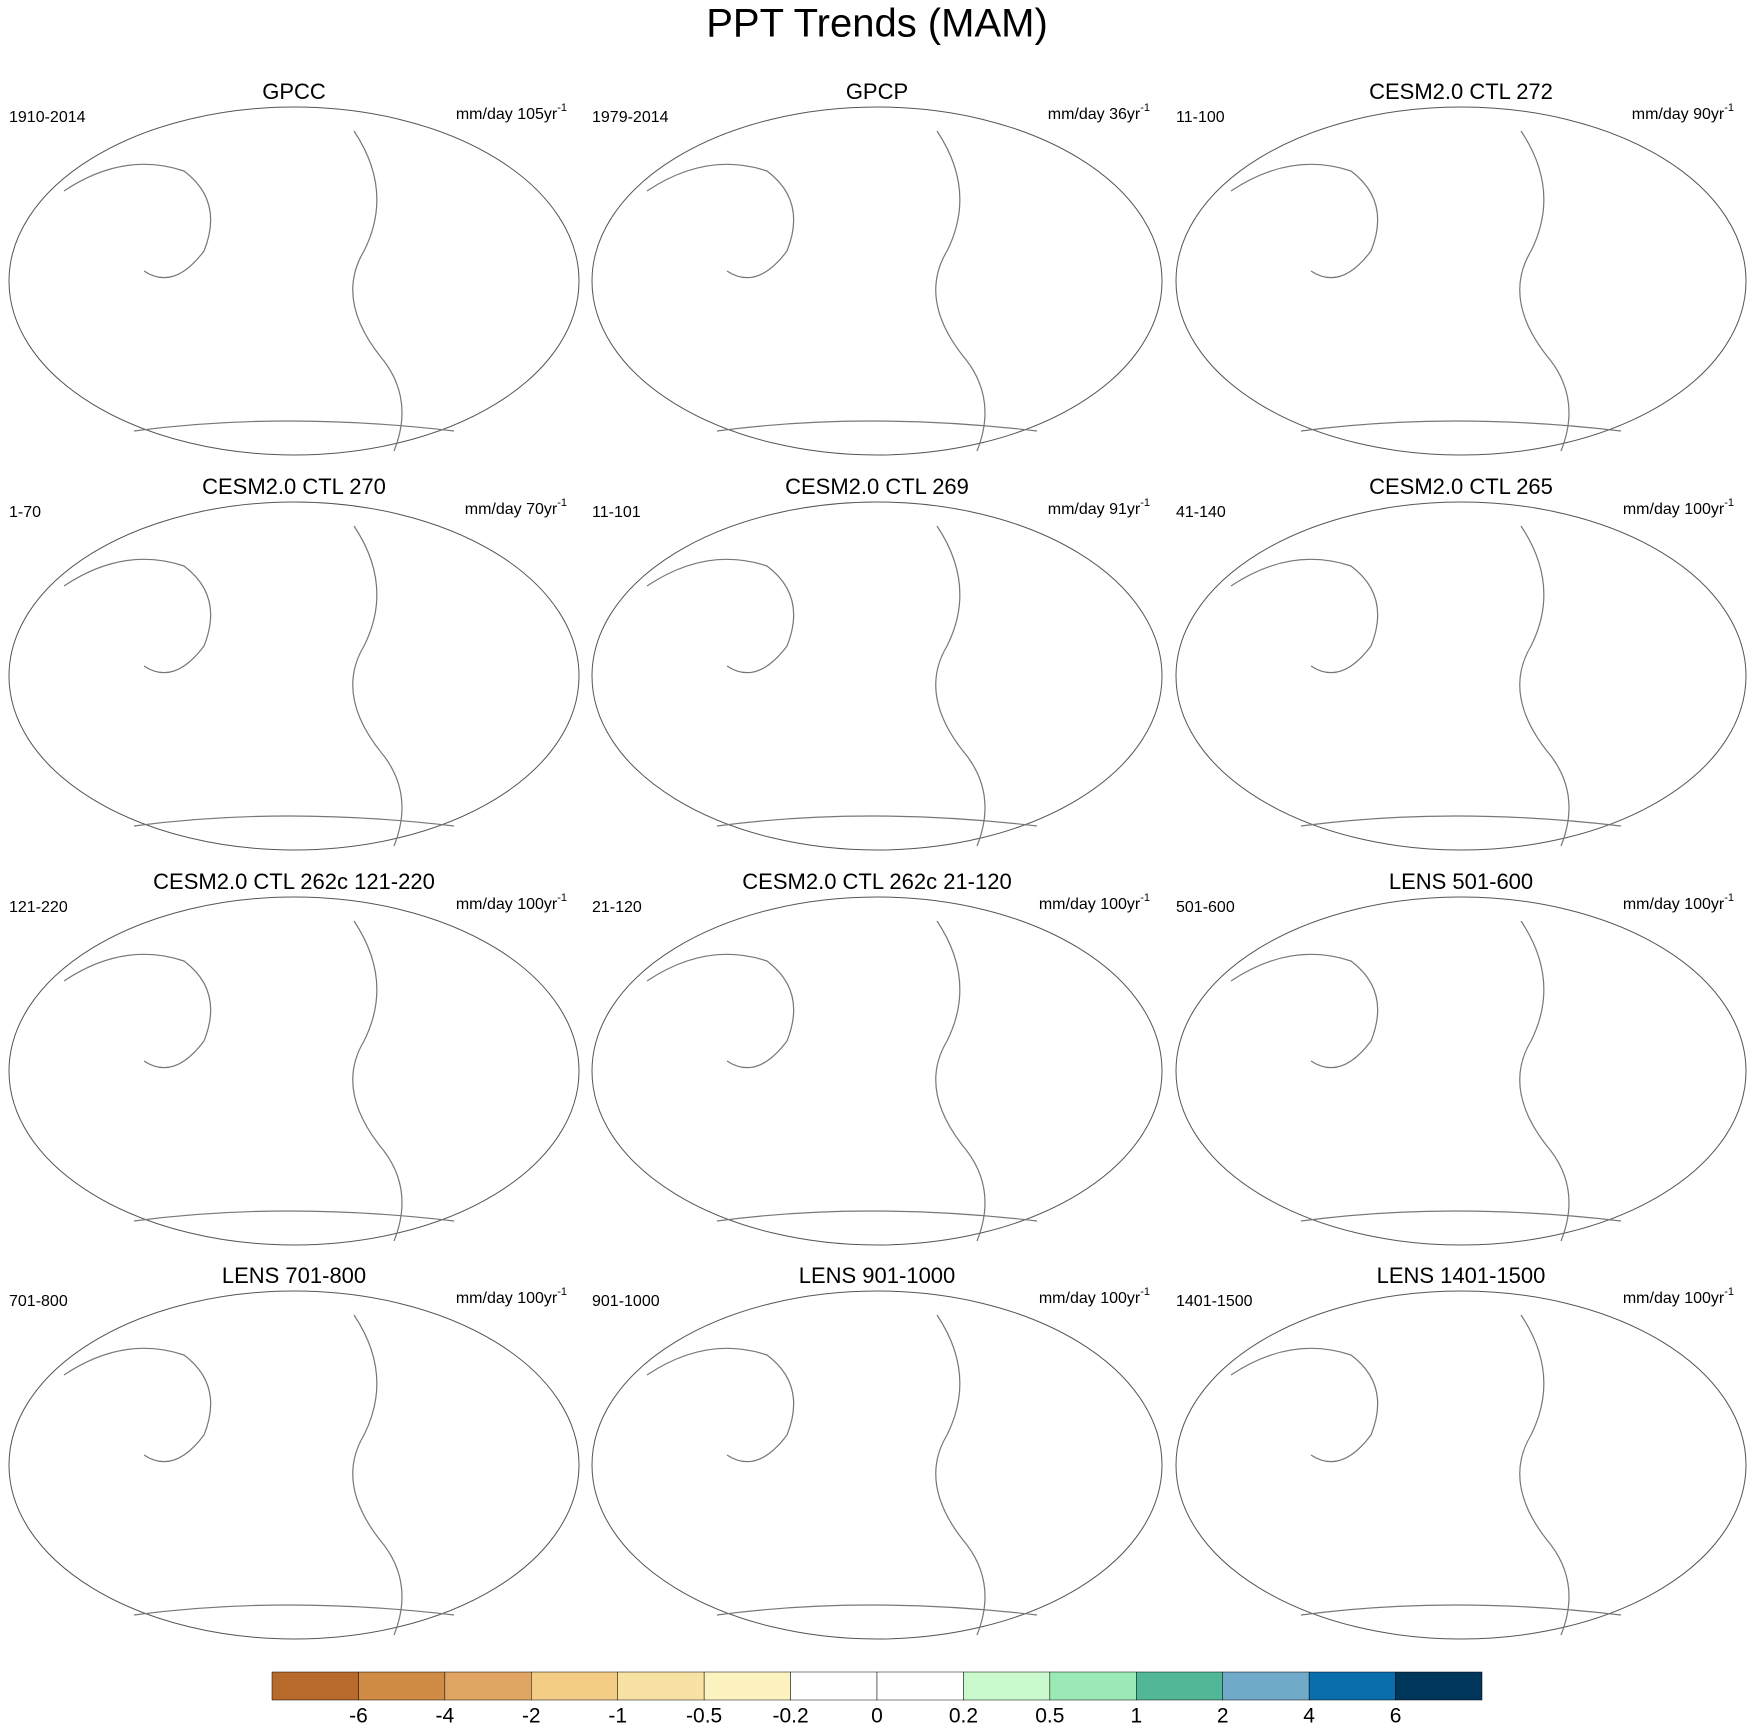  What do you see at coordinates (1214, 1301) in the screenshot?
I see `panel-period: 1401-1500` at bounding box center [1214, 1301].